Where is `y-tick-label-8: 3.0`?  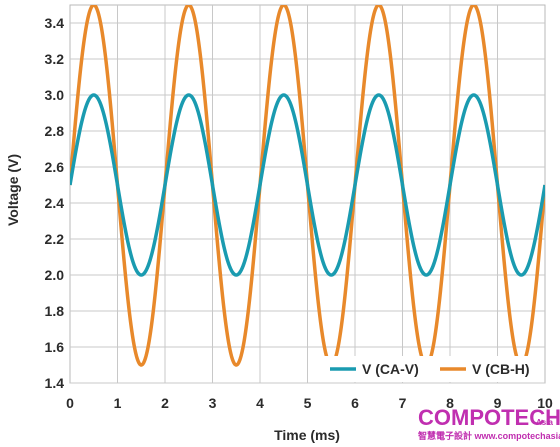 y-tick-label-8: 3.0 is located at coordinates (55, 95).